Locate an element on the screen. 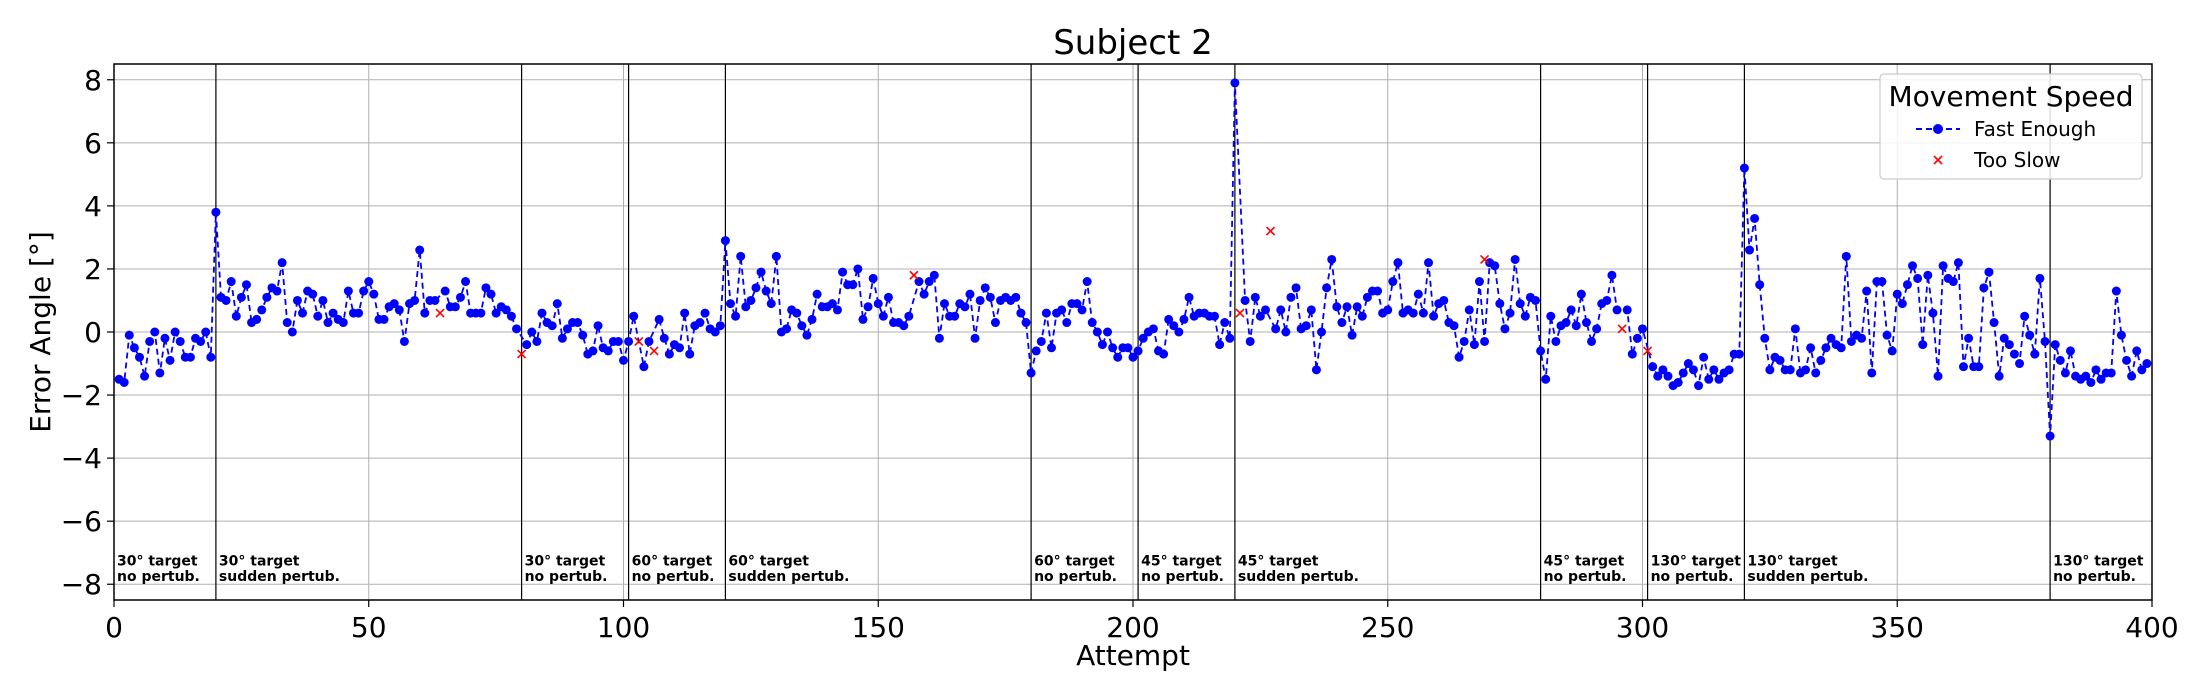 The height and width of the screenshot is (700, 2200). legend-fast-enough-marker is located at coordinates (1938, 129).